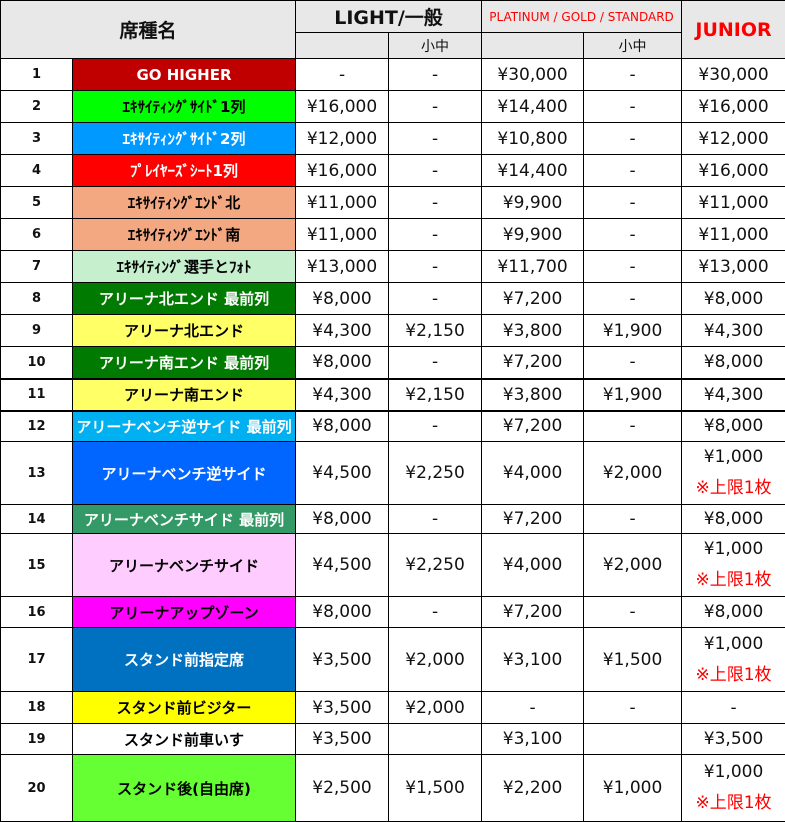 Image resolution: width=785 pixels, height=822 pixels. I want to click on seat-name: ﾌﾟﾚｲﾔｰｽﾞｼｰﾄ1列, so click(184, 171).